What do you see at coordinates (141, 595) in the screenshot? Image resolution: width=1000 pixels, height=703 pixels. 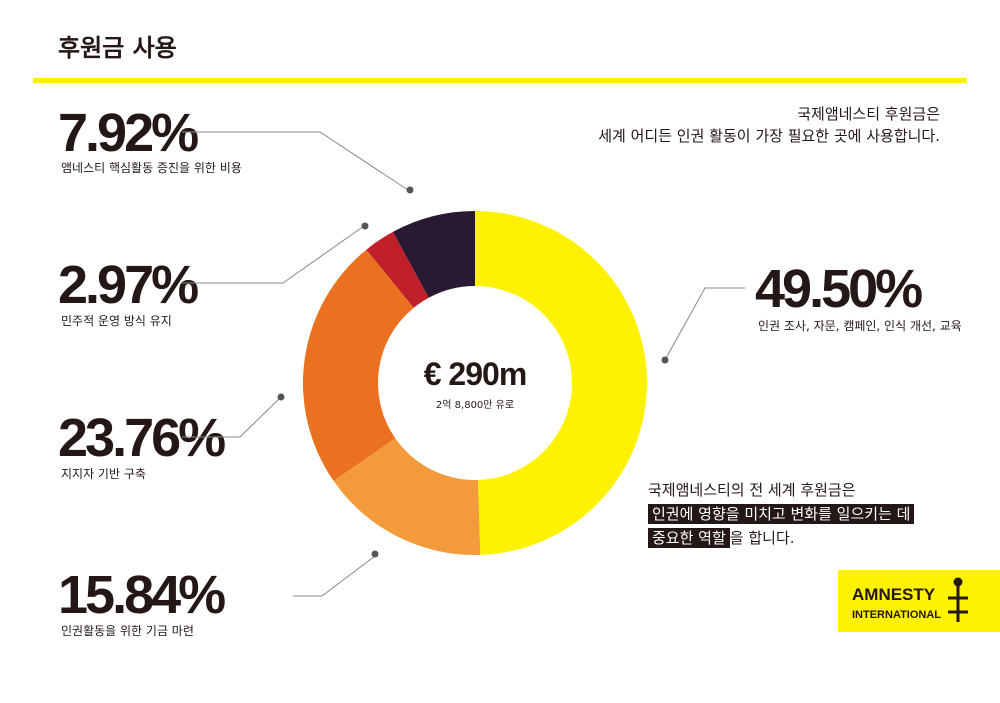 I see `value-label: 15.84%` at bounding box center [141, 595].